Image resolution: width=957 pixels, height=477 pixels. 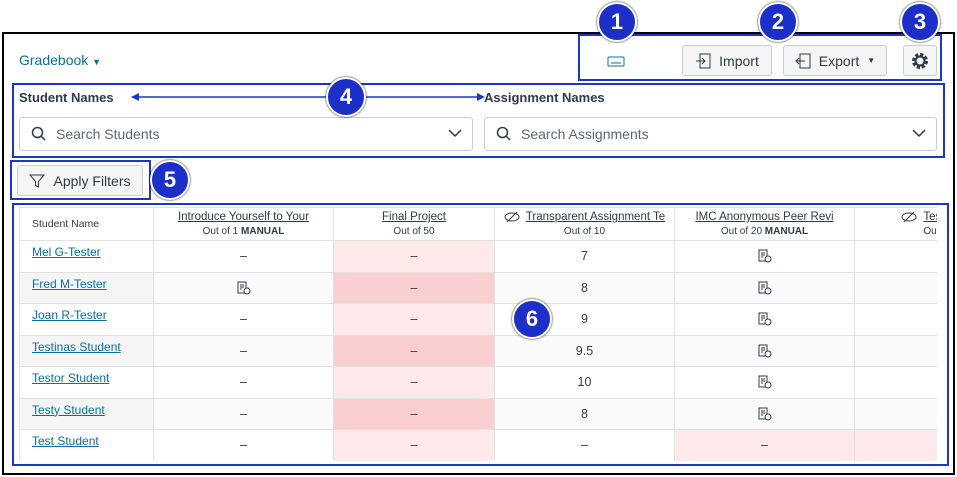 I want to click on callout: 2, so click(x=778, y=22).